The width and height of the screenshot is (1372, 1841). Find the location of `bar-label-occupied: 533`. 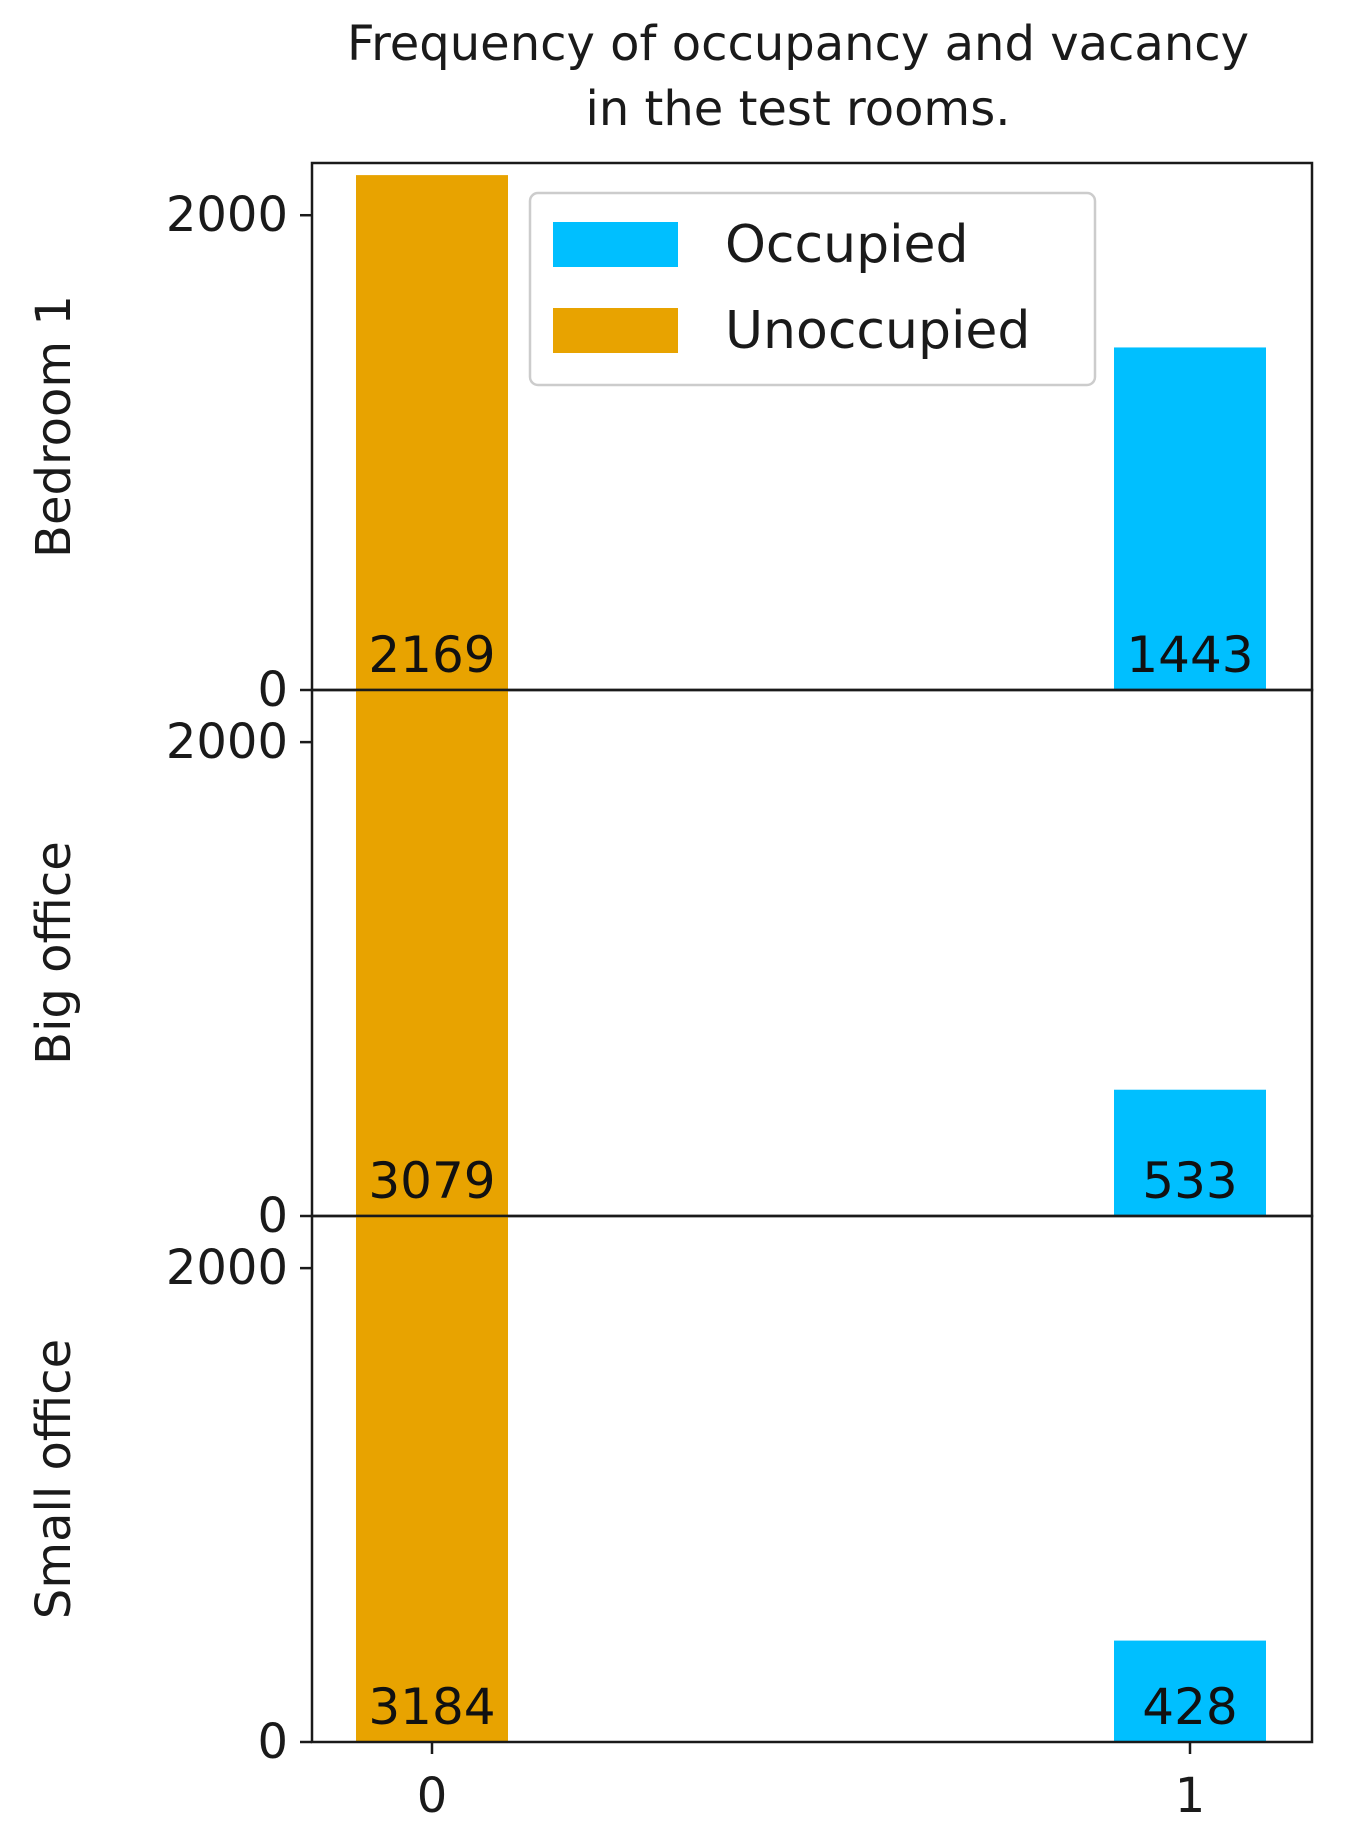

bar-label-occupied: 533 is located at coordinates (1189, 1181).